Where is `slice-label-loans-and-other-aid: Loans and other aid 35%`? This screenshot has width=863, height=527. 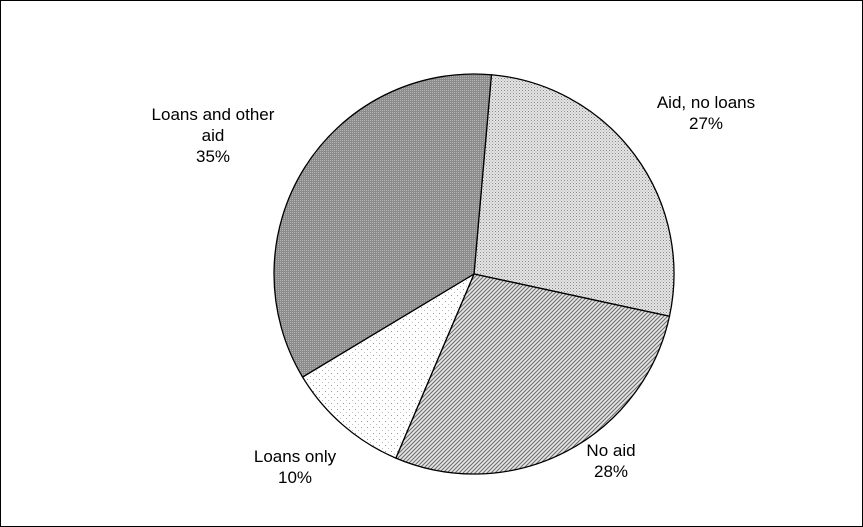 slice-label-loans-and-other-aid: Loans and other aid 35% is located at coordinates (213, 135).